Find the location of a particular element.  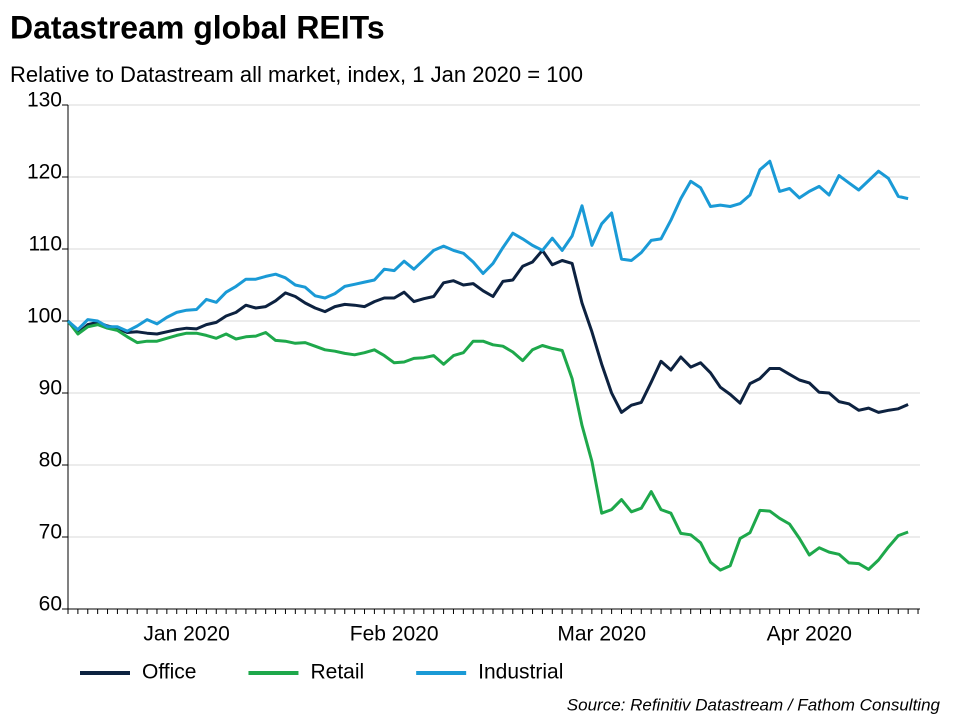

x-tick-label: Mar 2020 is located at coordinates (601, 634).